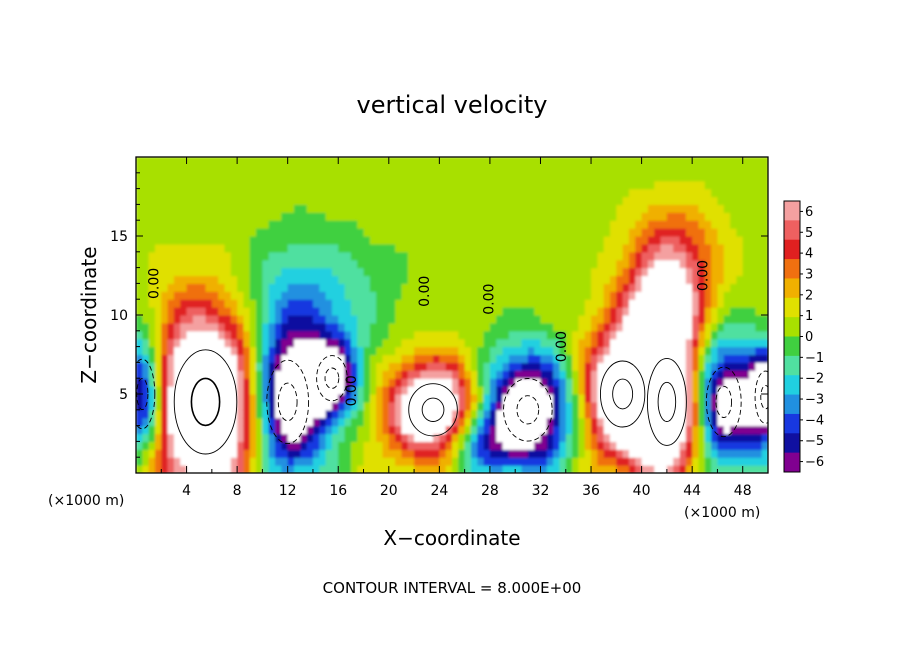 This screenshot has width=904, height=654. Describe the element at coordinates (809, 316) in the screenshot. I see `colorbar-tick-label: 1` at that location.